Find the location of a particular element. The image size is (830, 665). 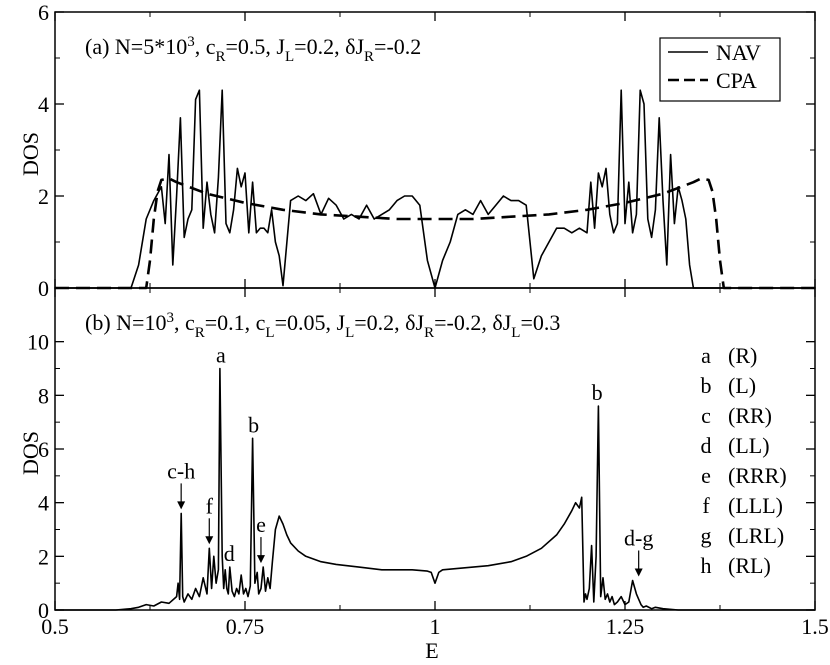

y-tick-label-b-0: 0 is located at coordinates (43, 610).